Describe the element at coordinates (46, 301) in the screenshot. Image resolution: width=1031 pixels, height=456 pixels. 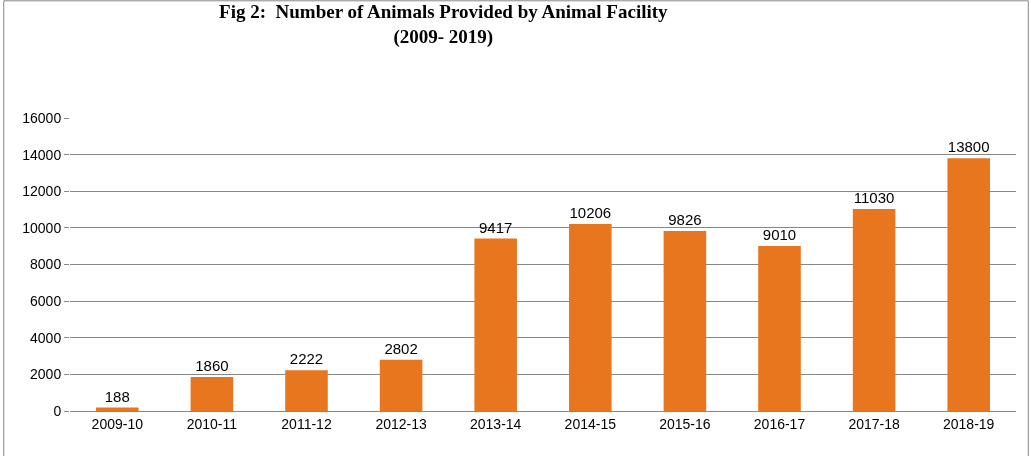
I see `y-tick-label: 6000` at that location.